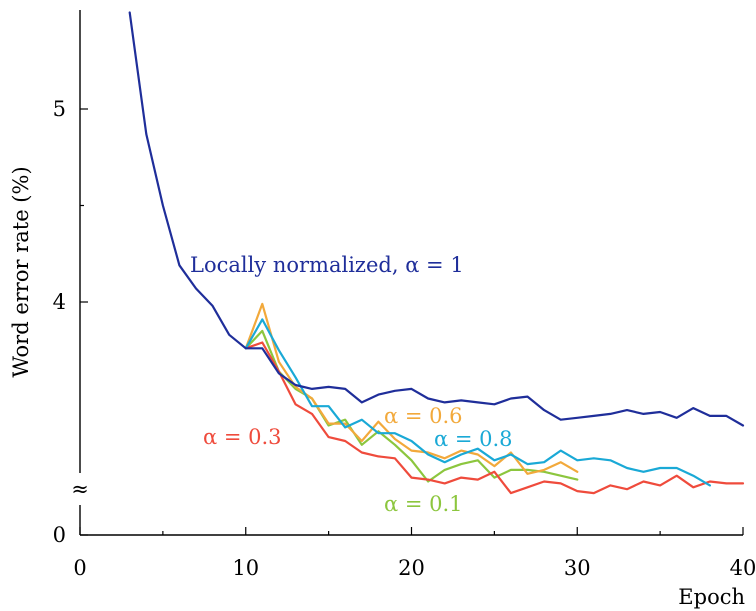 The height and width of the screenshot is (611, 756). Describe the element at coordinates (70, 322) in the screenshot. I see `y-ticks: 0 4 5` at that location.